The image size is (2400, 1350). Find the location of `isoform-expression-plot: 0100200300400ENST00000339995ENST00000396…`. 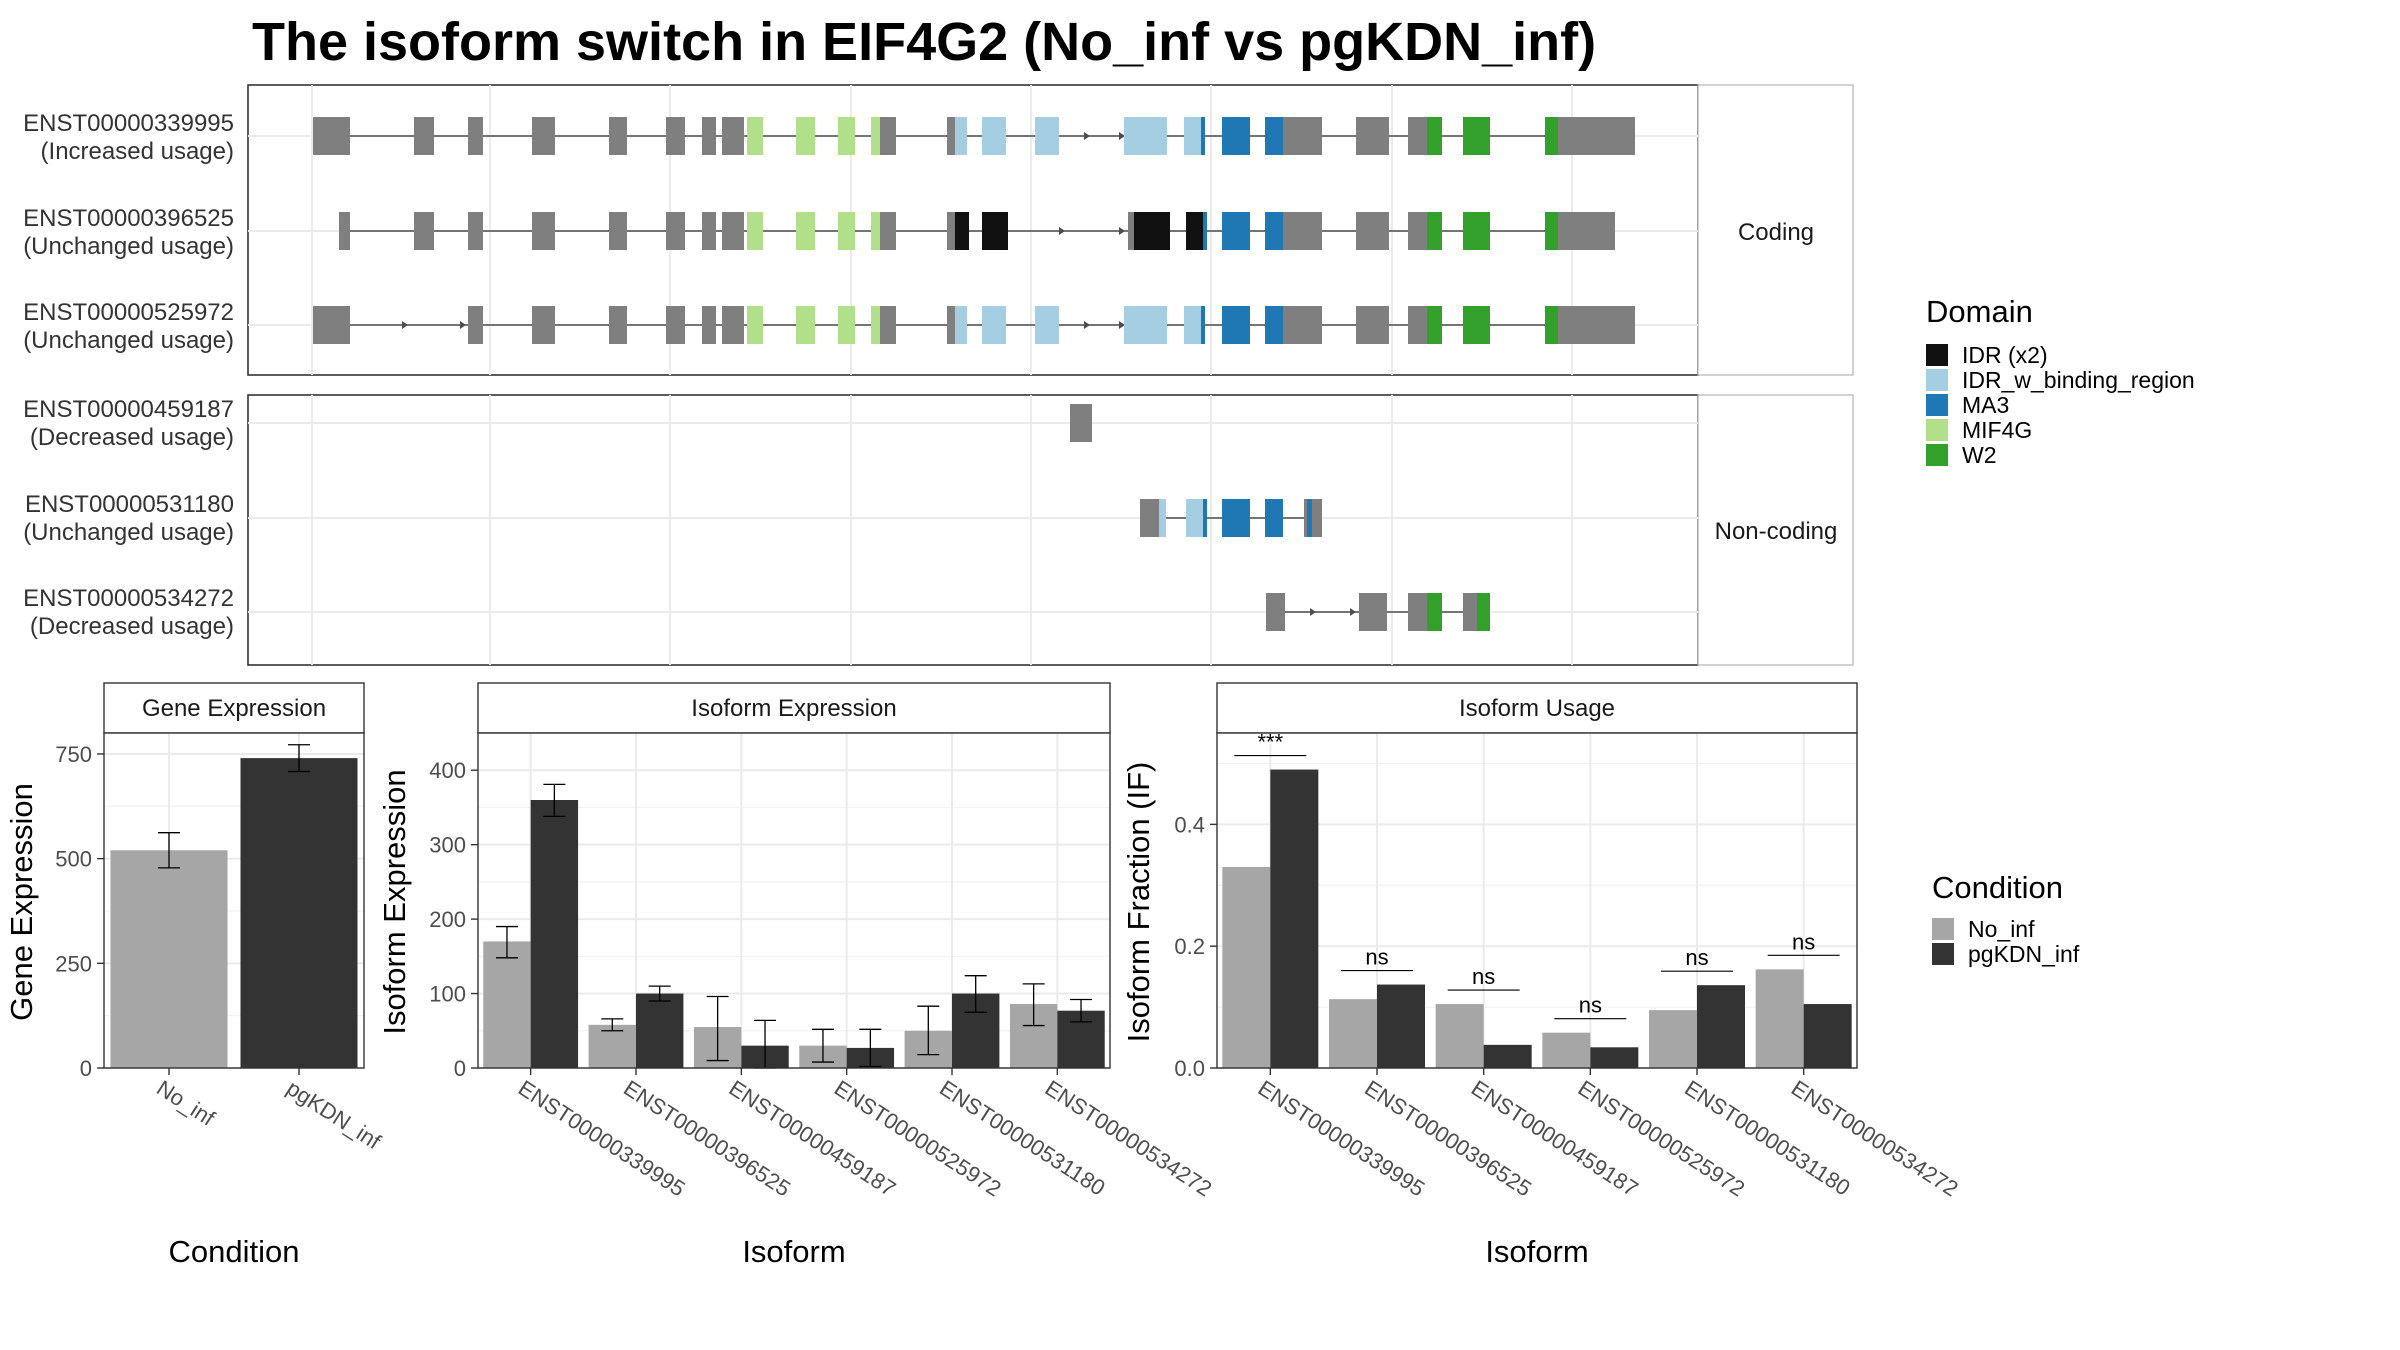

isoform-expression-plot: 0100200300400ENST00000339995ENST00000396… is located at coordinates (822, 966).